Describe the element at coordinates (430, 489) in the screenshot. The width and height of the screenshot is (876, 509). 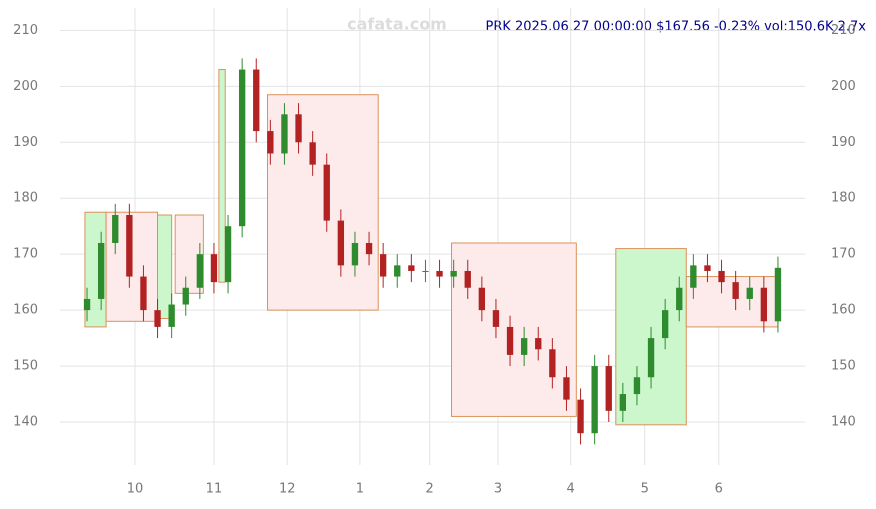
I see `x-tick-label: 2` at that location.